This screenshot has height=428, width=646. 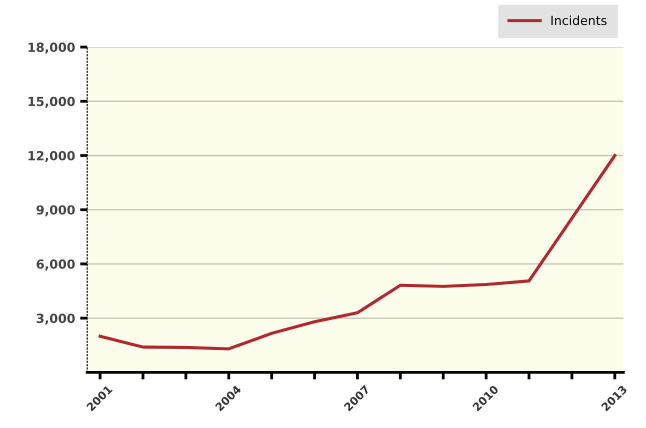 I want to click on y-tick-label: 15,000, so click(x=51, y=102).